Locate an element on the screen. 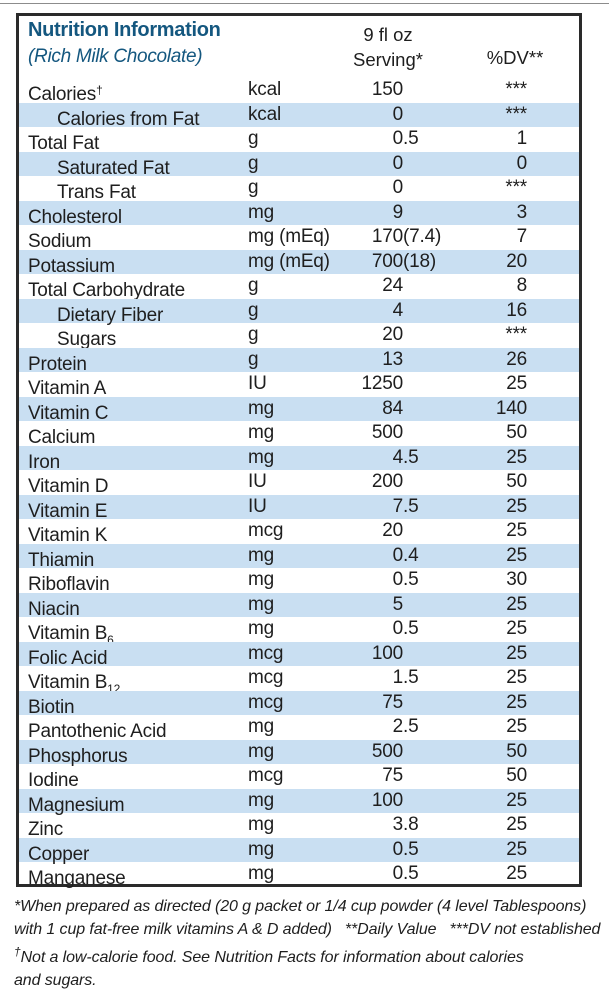 Image resolution: width=609 pixels, height=992 pixels. unit-cell: IU is located at coordinates (257, 506).